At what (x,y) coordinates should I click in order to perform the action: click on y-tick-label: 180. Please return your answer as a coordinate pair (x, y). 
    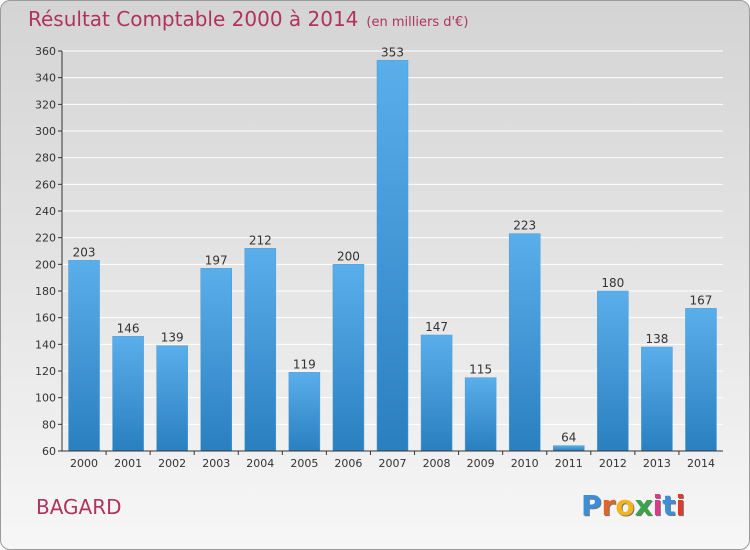
    Looking at the image, I should click on (45, 291).